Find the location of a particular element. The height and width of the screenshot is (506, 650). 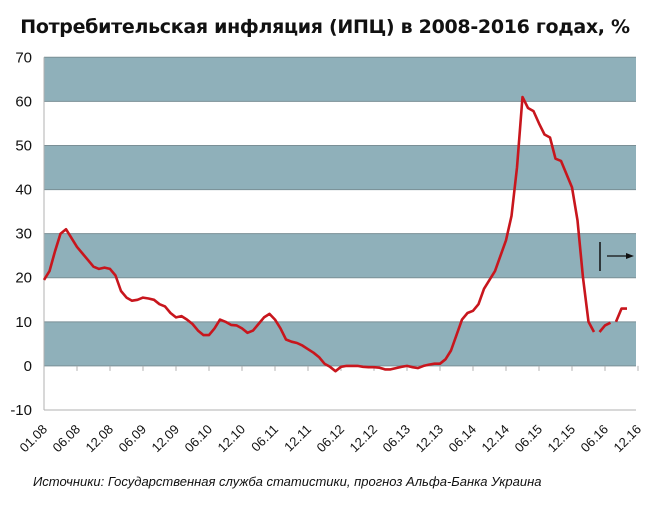

forecast-arrowhead-icon is located at coordinates (630, 256).